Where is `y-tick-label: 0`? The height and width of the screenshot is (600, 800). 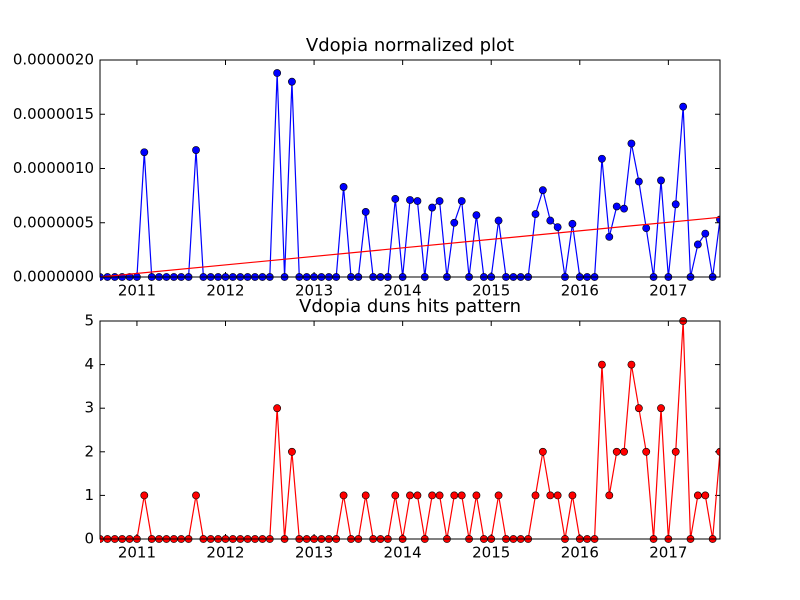 y-tick-label: 0 is located at coordinates (89, 539).